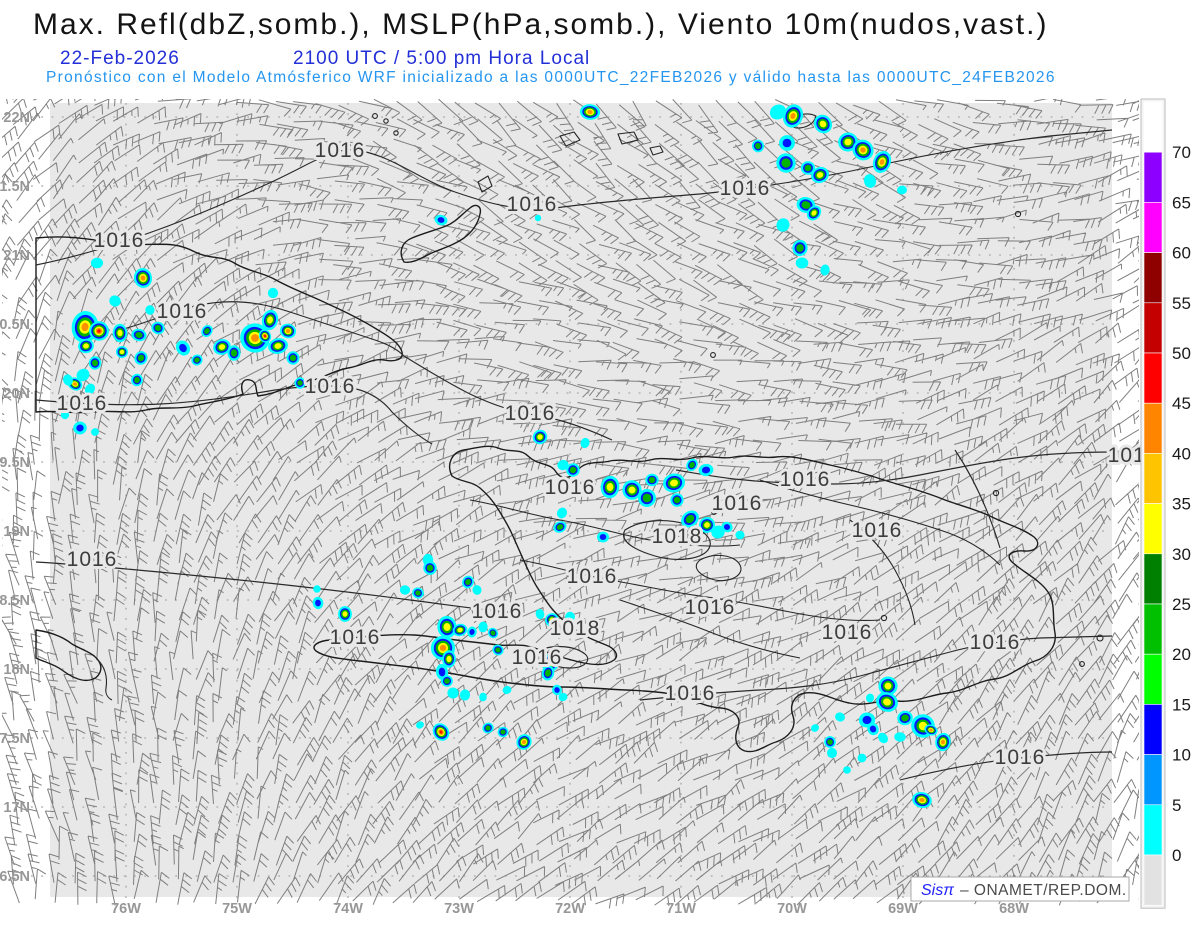 The height and width of the screenshot is (927, 1200). What do you see at coordinates (1043, 890) in the screenshot?
I see `watermark-label: – ONAMET/REP.DOM.` at bounding box center [1043, 890].